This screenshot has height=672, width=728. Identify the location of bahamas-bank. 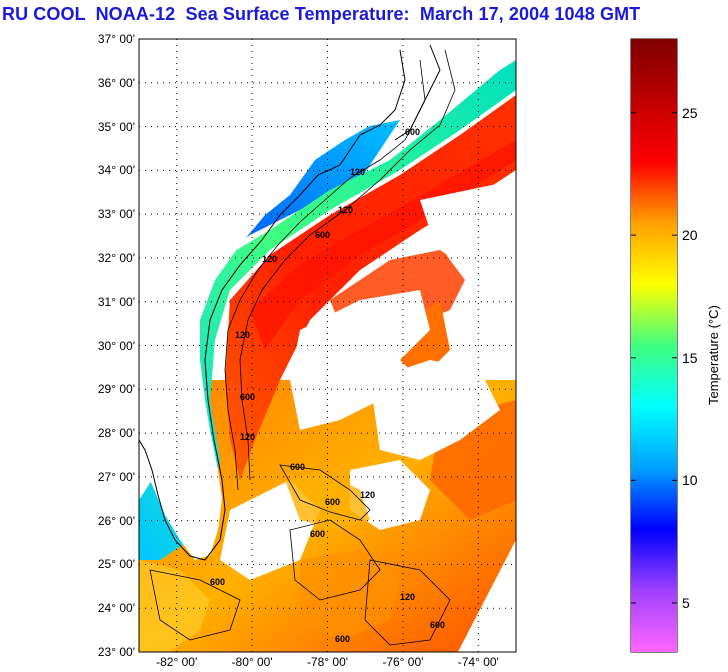
(327, 500).